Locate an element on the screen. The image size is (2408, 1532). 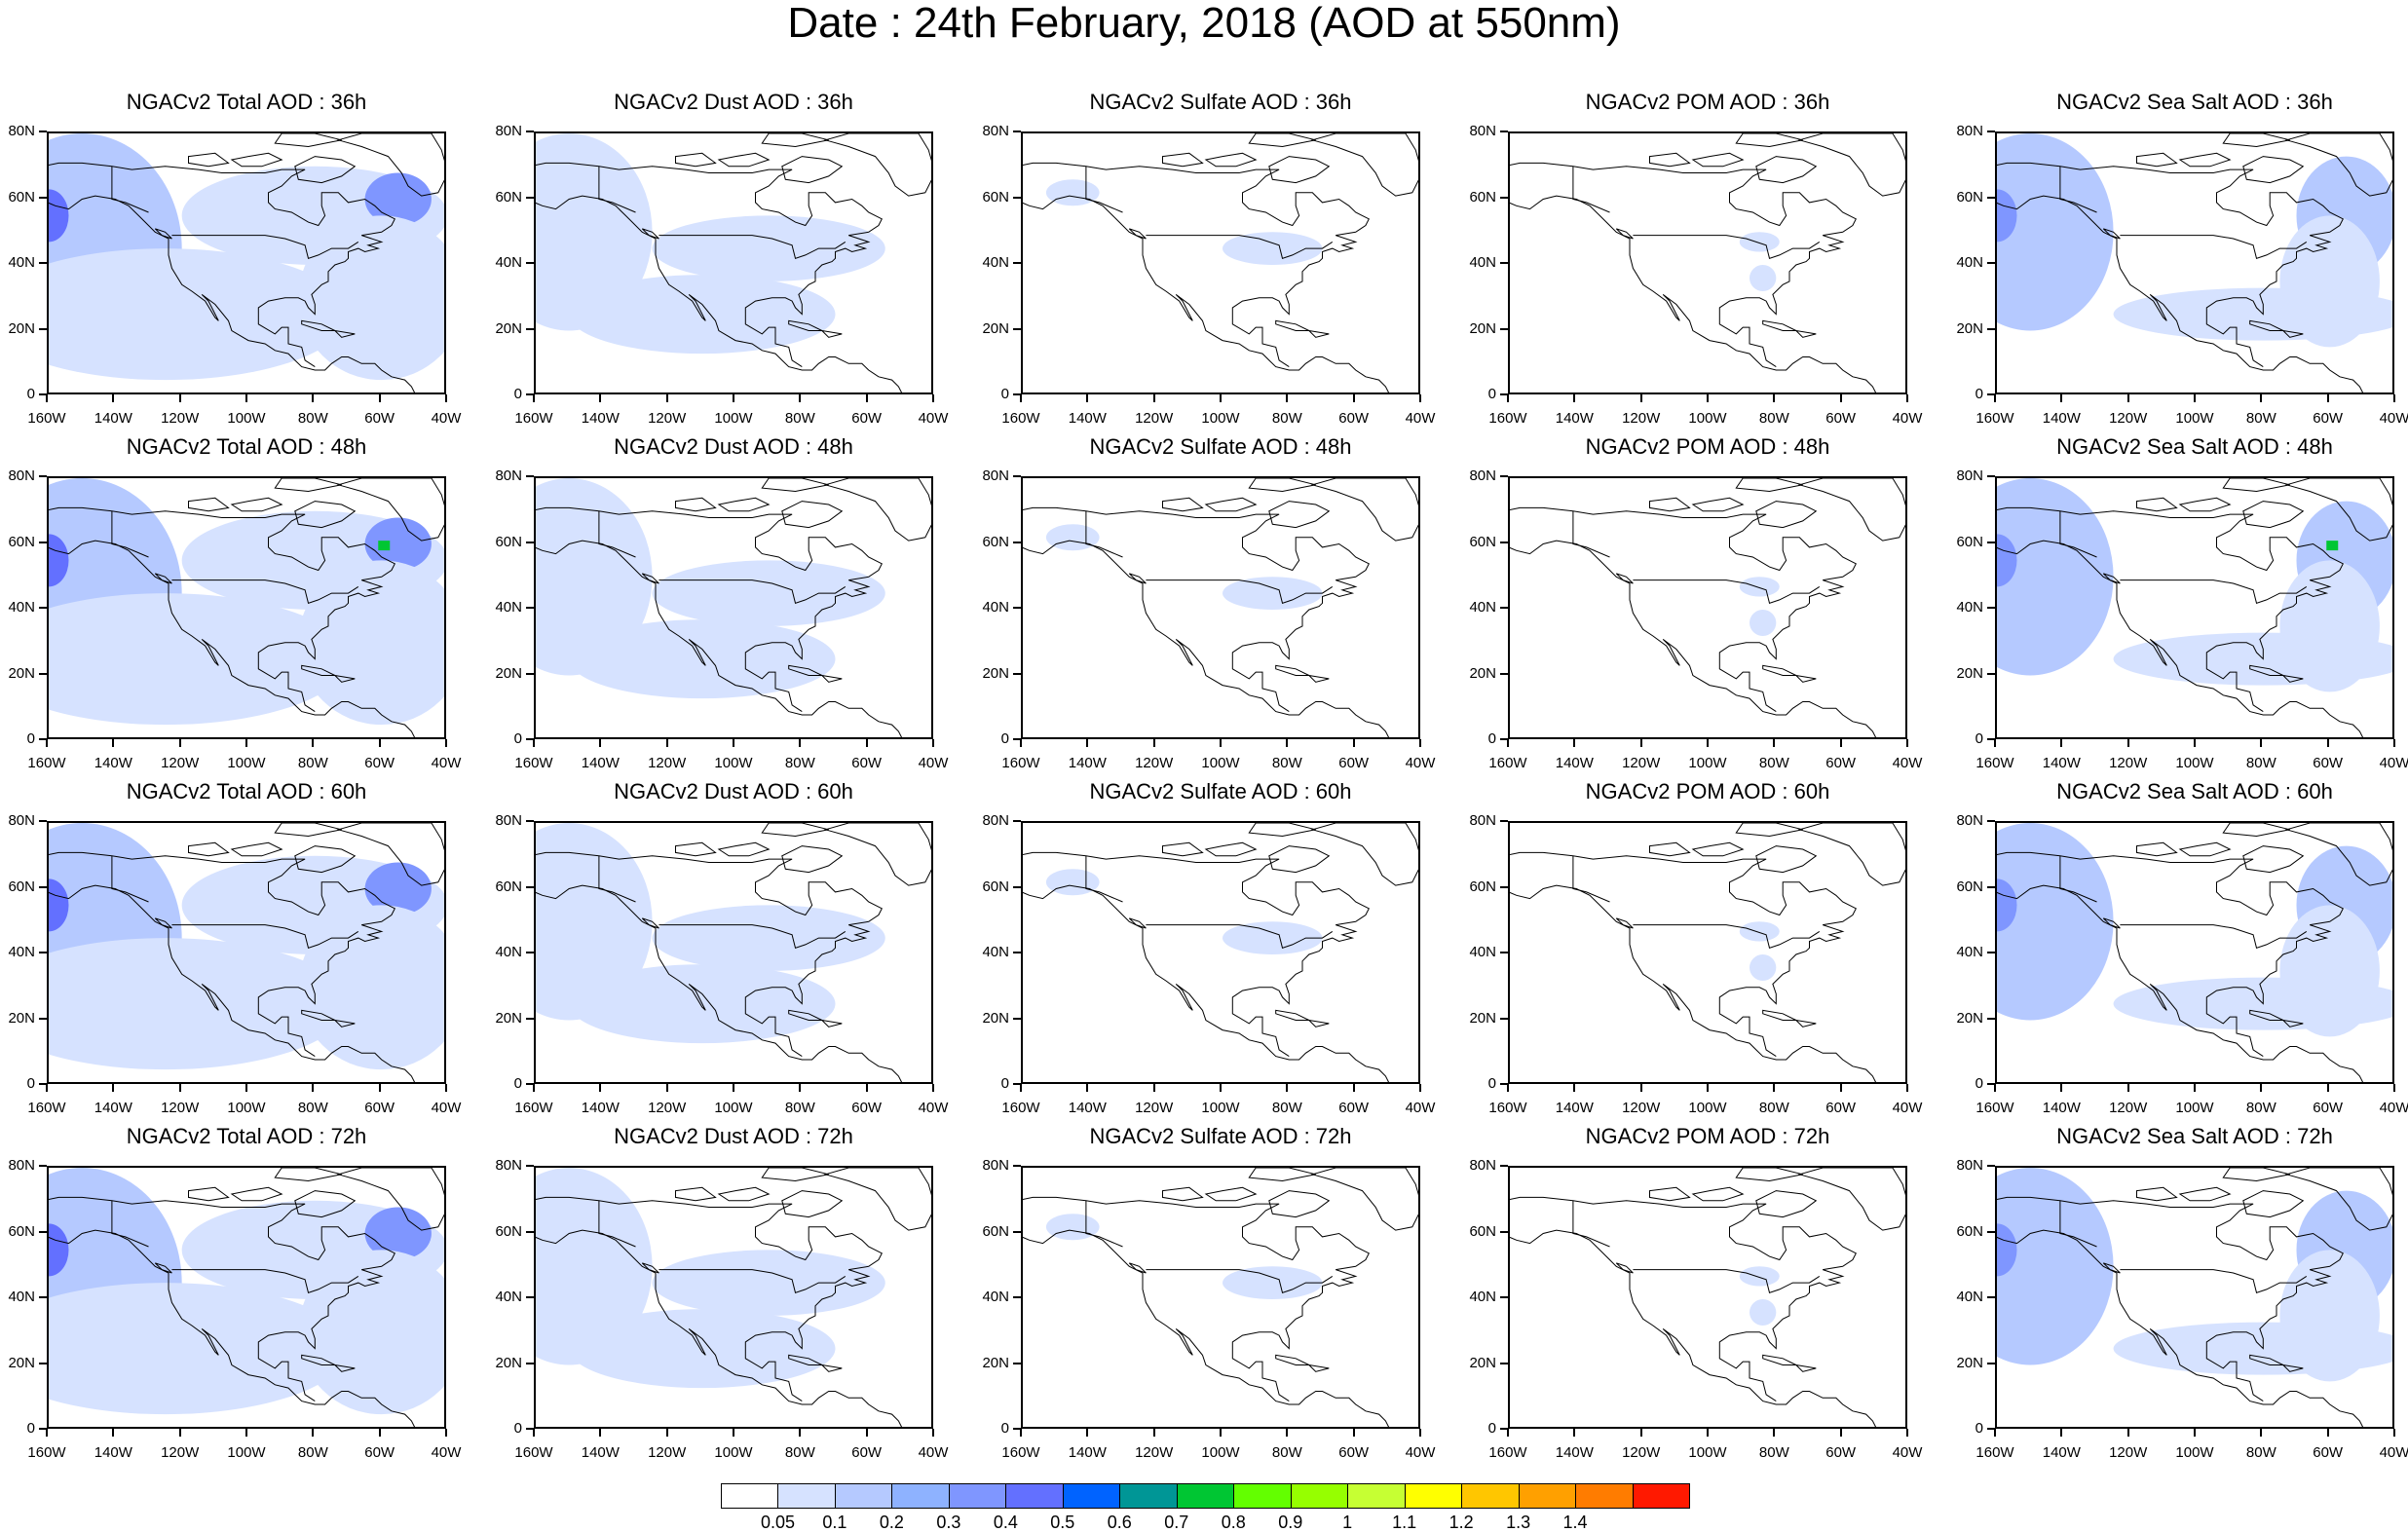
lat-tick-label: 60N is located at coordinates (1482, 197).